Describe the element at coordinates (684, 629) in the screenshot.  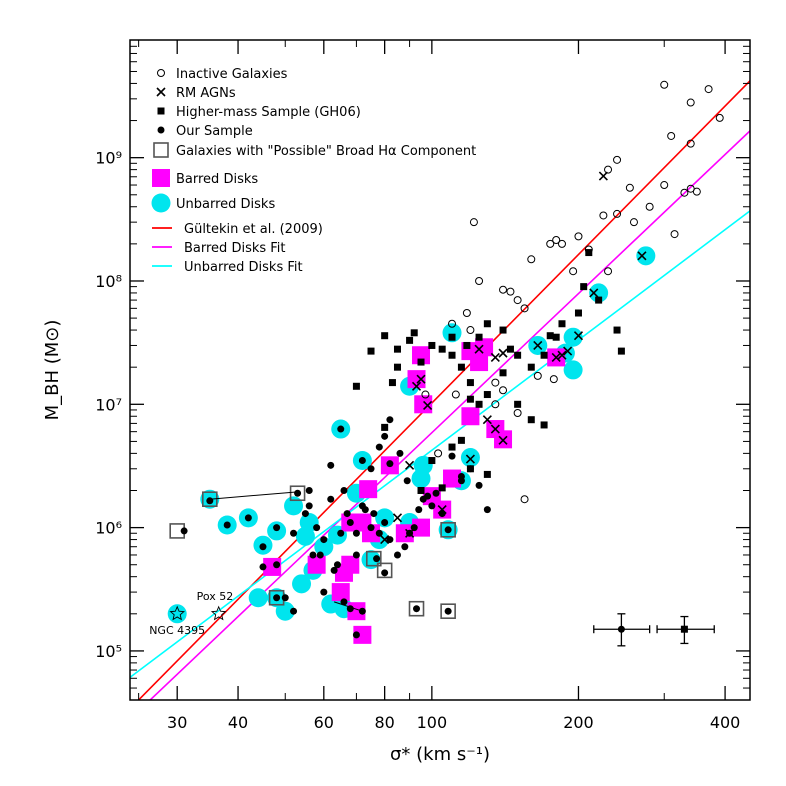
I see `error-bar-marker` at that location.